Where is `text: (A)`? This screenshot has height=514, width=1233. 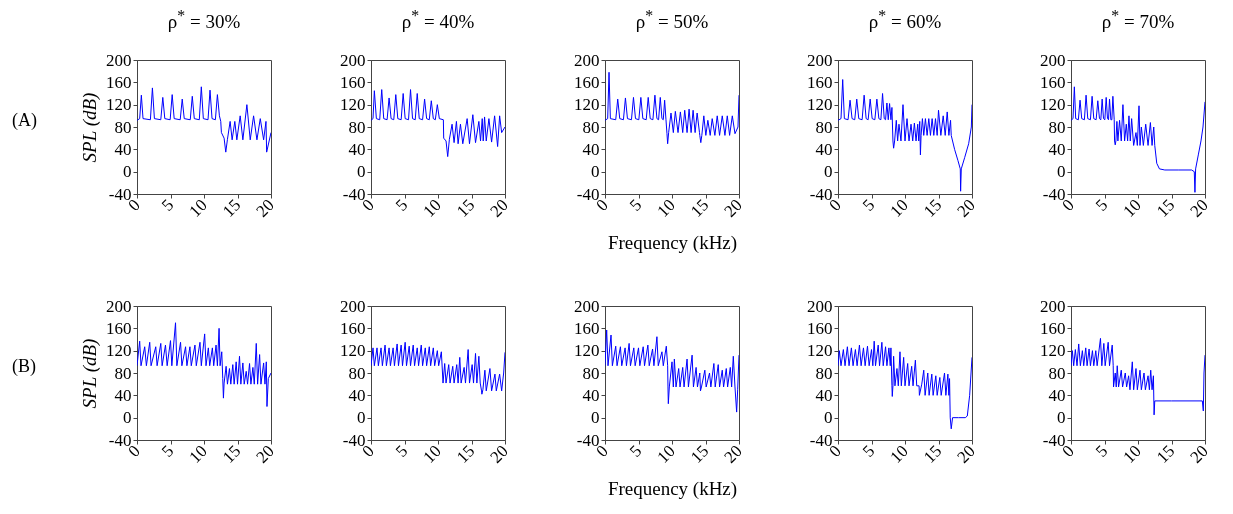 text: (A) is located at coordinates (24, 120).